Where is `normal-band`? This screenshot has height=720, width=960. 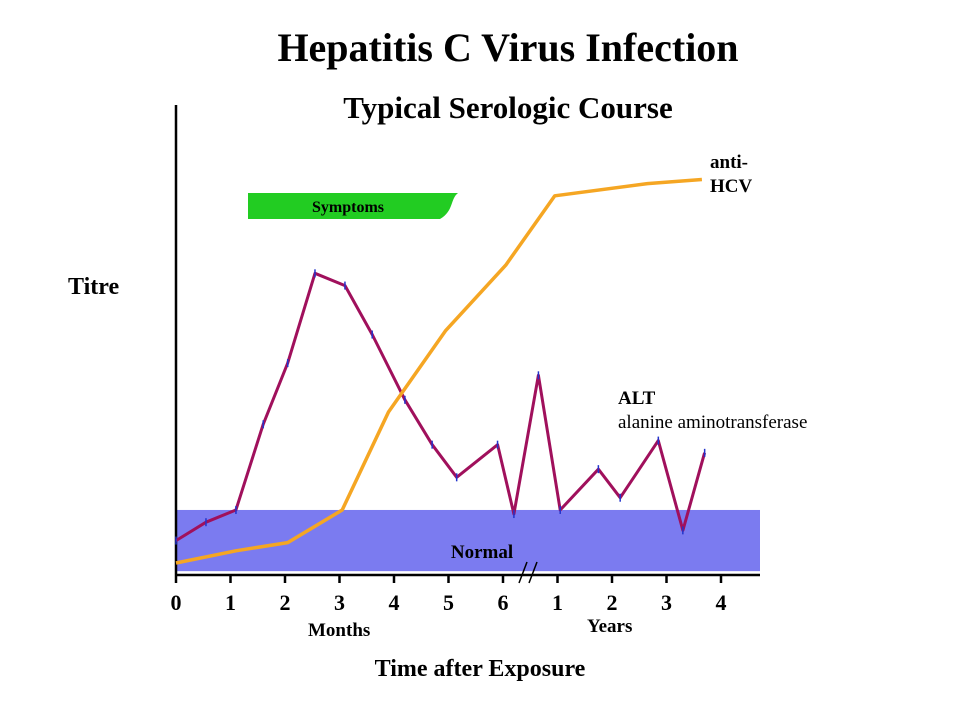 normal-band is located at coordinates (468, 540).